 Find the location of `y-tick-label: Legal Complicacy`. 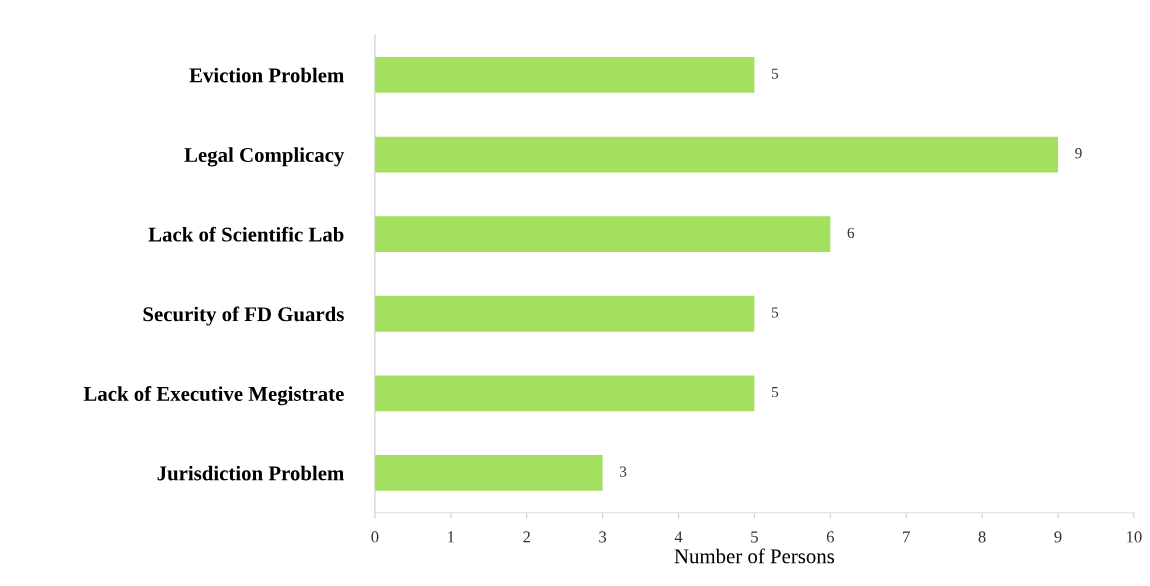

y-tick-label: Legal Complicacy is located at coordinates (264, 157).